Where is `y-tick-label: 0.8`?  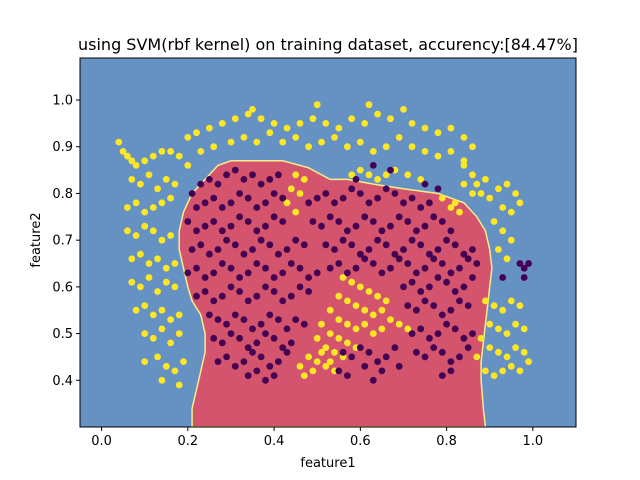 y-tick-label: 0.8 is located at coordinates (62, 194).